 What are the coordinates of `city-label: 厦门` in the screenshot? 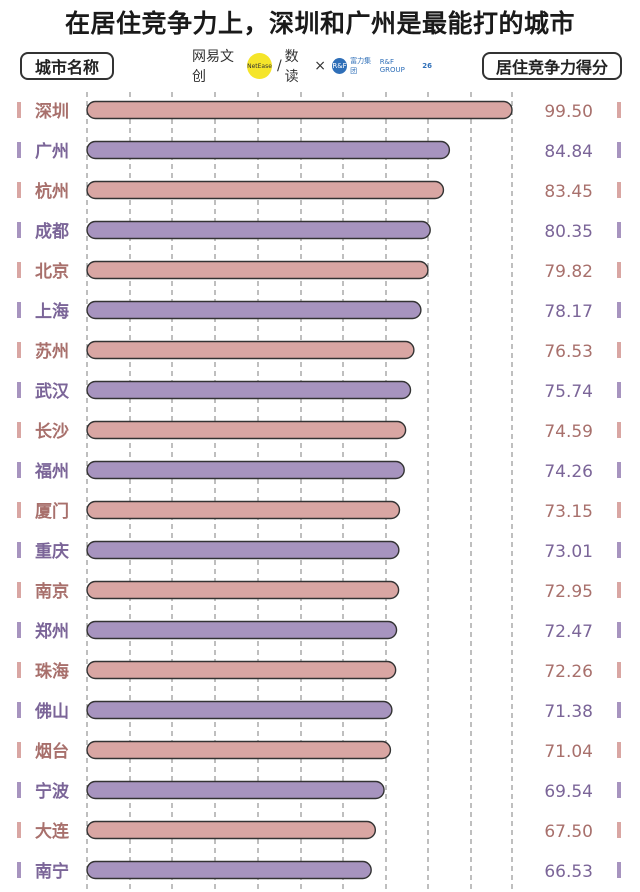 It's located at (52, 511).